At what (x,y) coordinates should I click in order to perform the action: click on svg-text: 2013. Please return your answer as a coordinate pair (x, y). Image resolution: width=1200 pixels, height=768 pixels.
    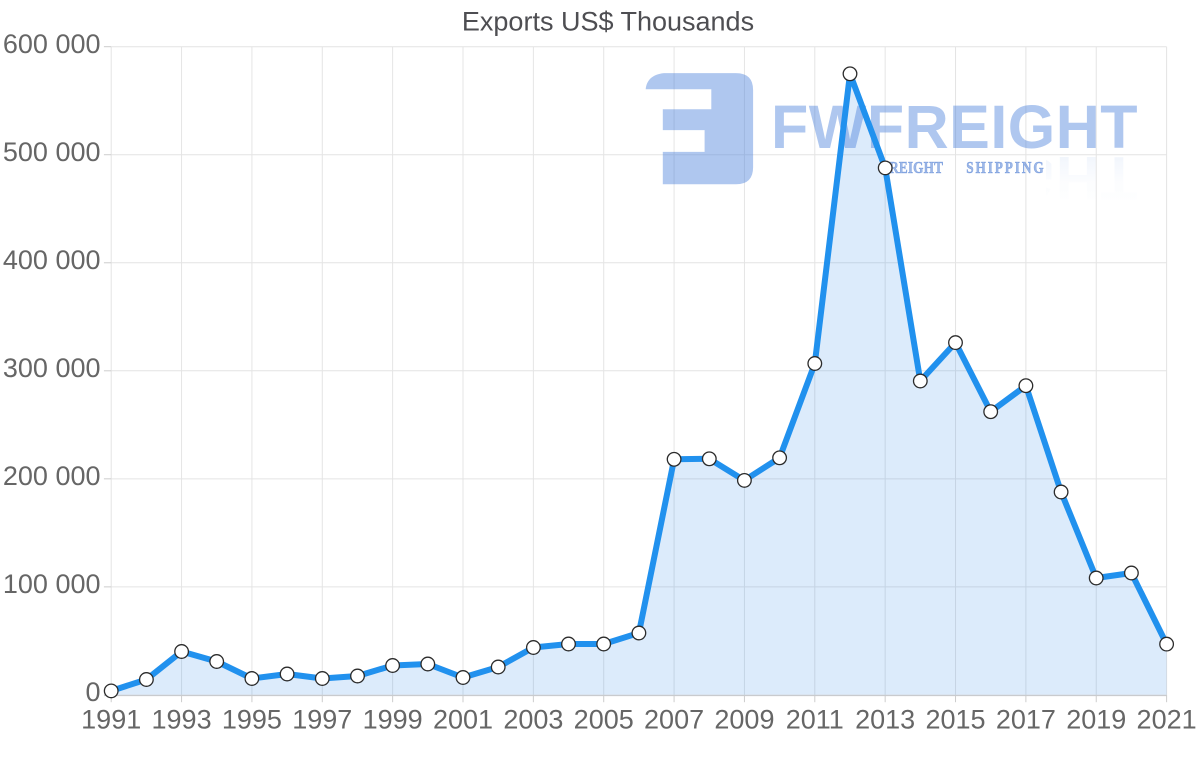
    Looking at the image, I should click on (885, 720).